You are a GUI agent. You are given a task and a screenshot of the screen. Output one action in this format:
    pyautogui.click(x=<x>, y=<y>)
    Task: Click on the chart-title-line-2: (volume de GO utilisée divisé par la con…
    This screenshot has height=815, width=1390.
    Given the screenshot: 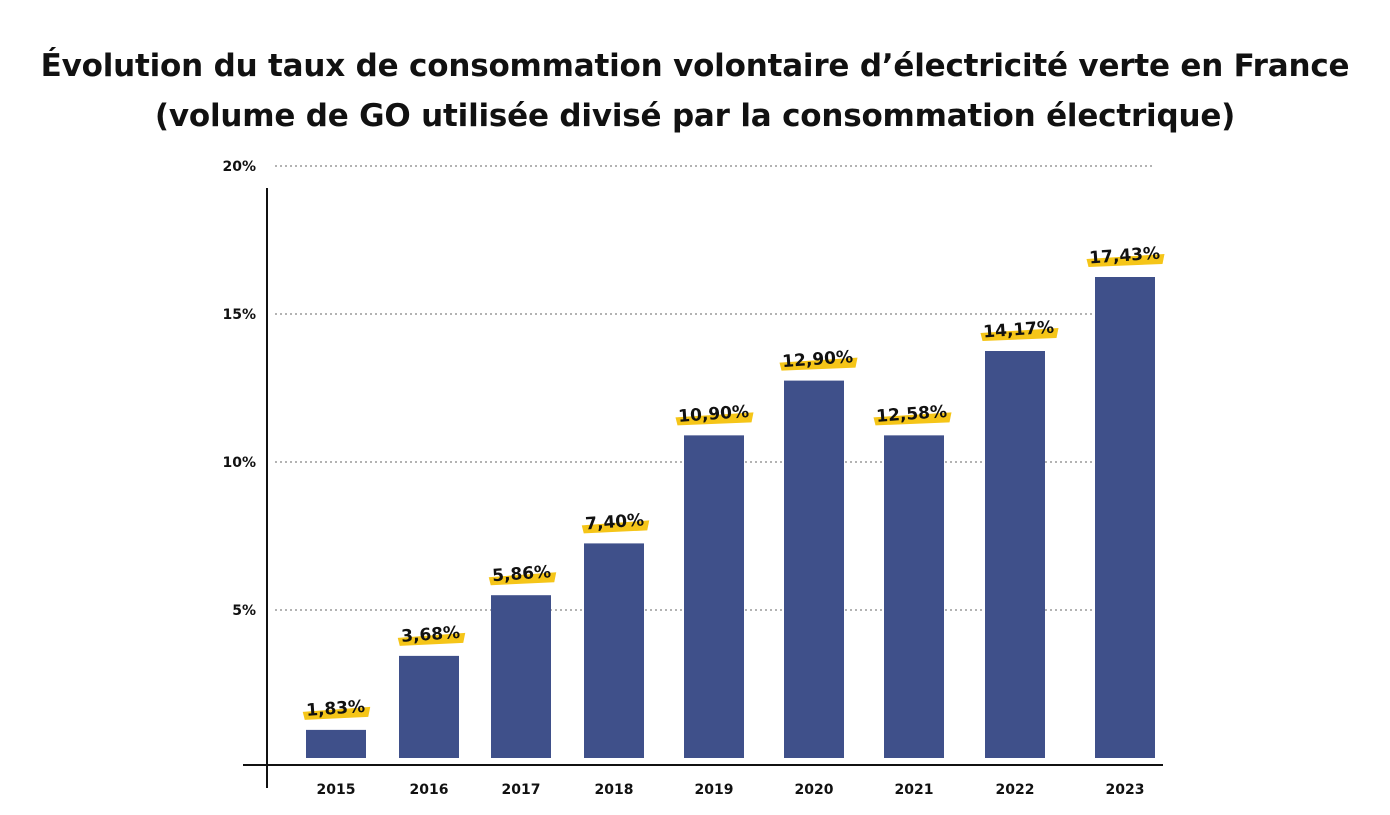 What is the action you would take?
    pyautogui.click(x=695, y=116)
    